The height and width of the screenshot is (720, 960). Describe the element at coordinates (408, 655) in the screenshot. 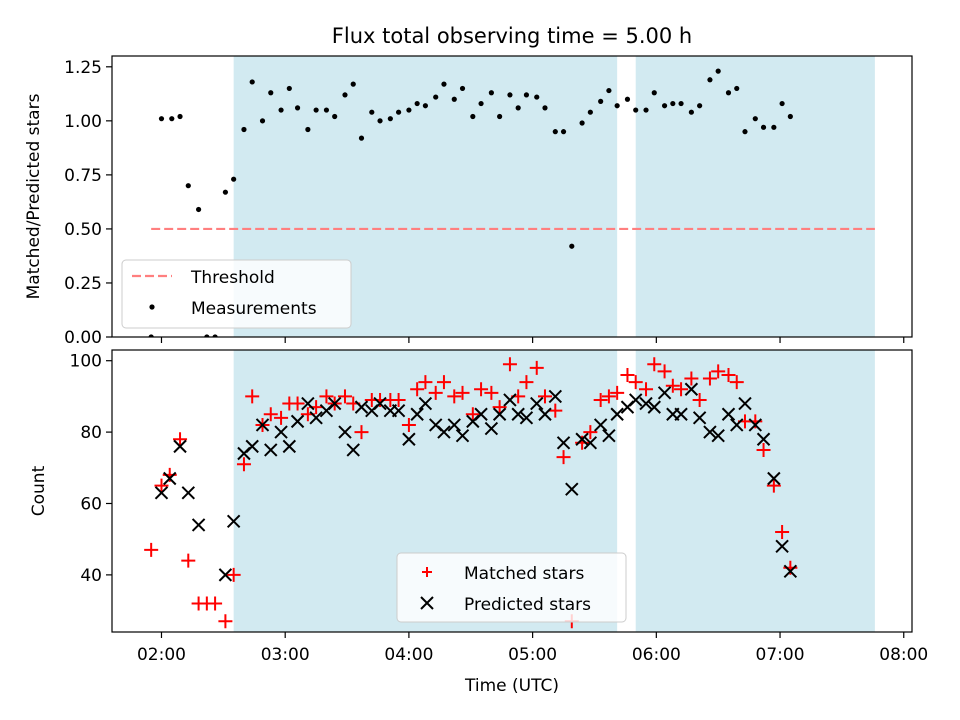

I see `x-tick-label: 04:00` at that location.